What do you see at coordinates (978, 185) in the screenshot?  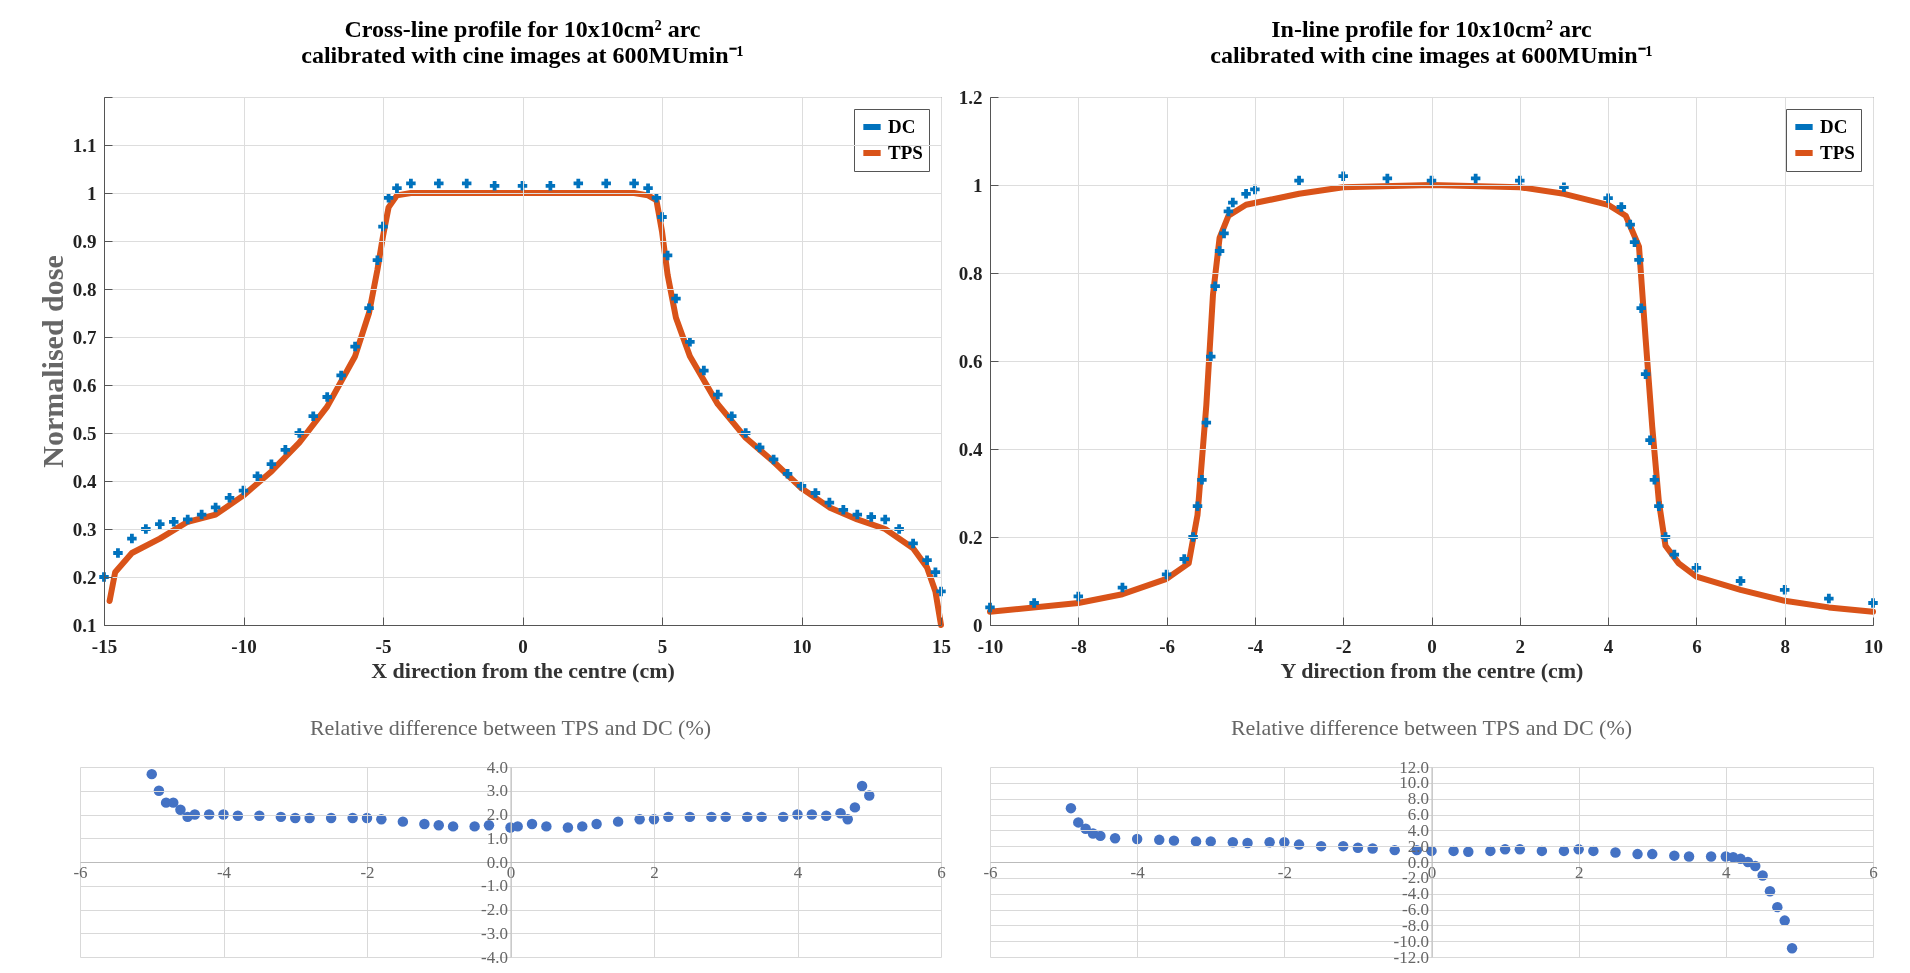 I see `y-tick-label: 1` at bounding box center [978, 185].